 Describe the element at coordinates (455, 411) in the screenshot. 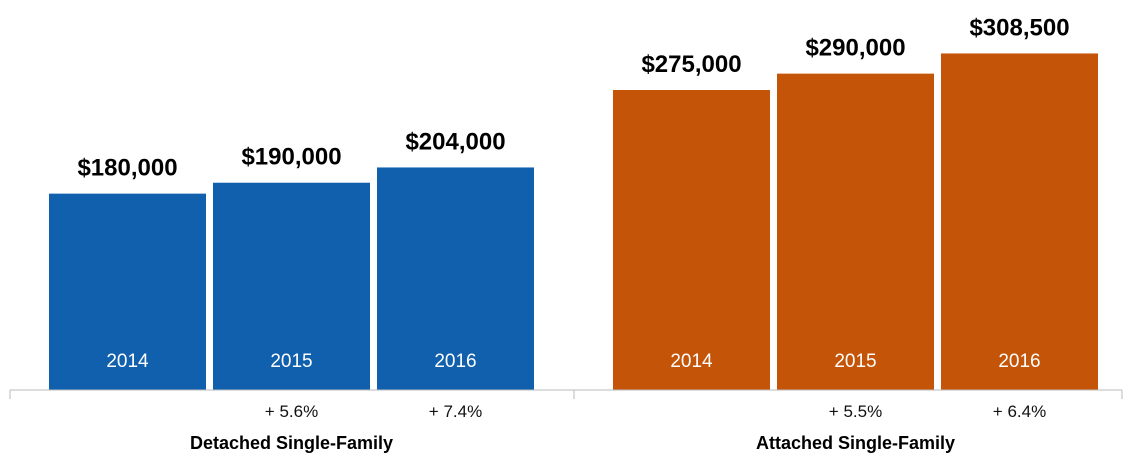

I see `percent-change-label: + 7.4%` at that location.